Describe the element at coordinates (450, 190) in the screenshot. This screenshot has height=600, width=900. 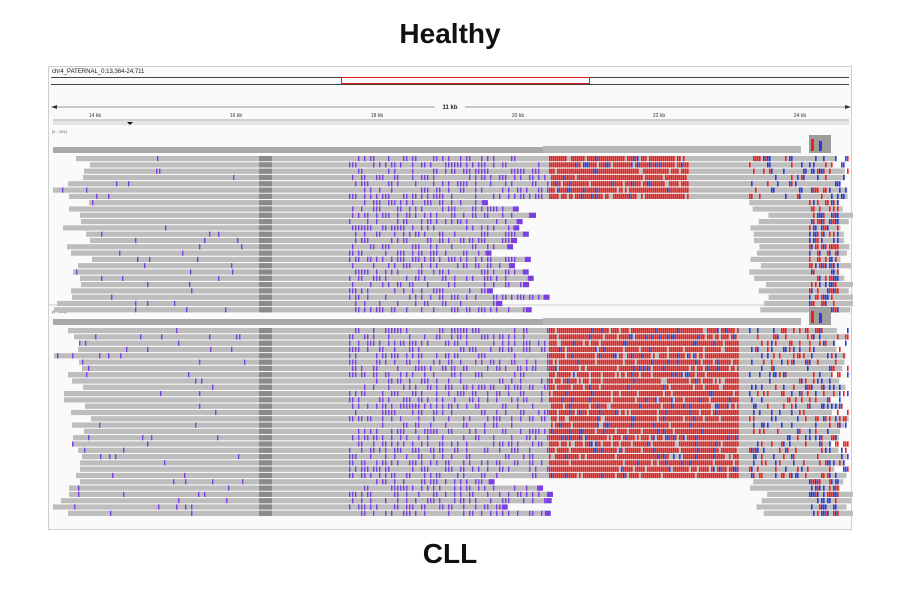
I see `aligned-read` at that location.